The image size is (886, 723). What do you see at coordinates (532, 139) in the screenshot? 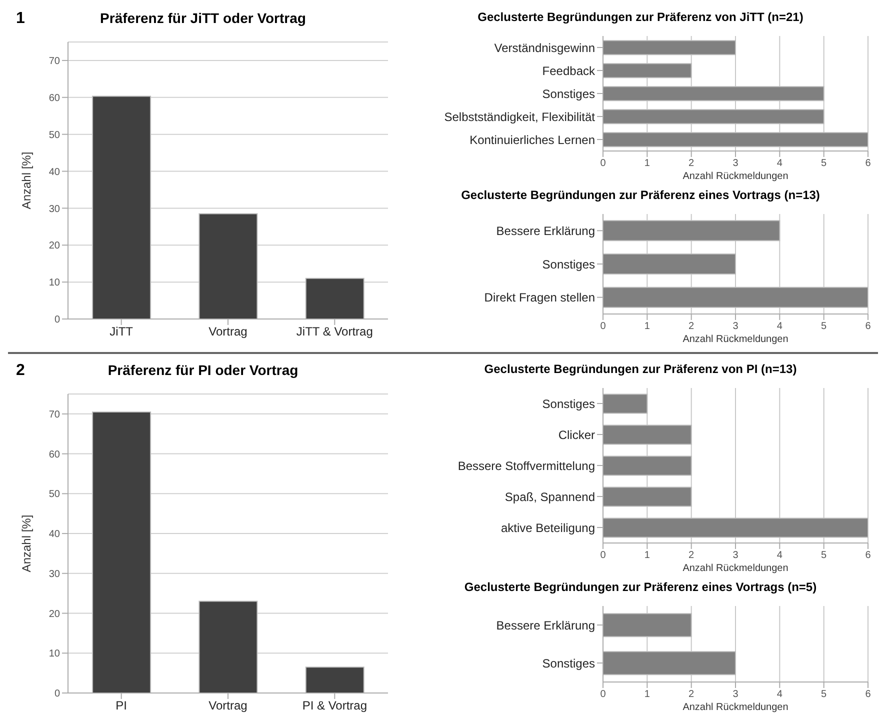
I see `y-tick-label: Kontinuierliches Lernen` at bounding box center [532, 139].